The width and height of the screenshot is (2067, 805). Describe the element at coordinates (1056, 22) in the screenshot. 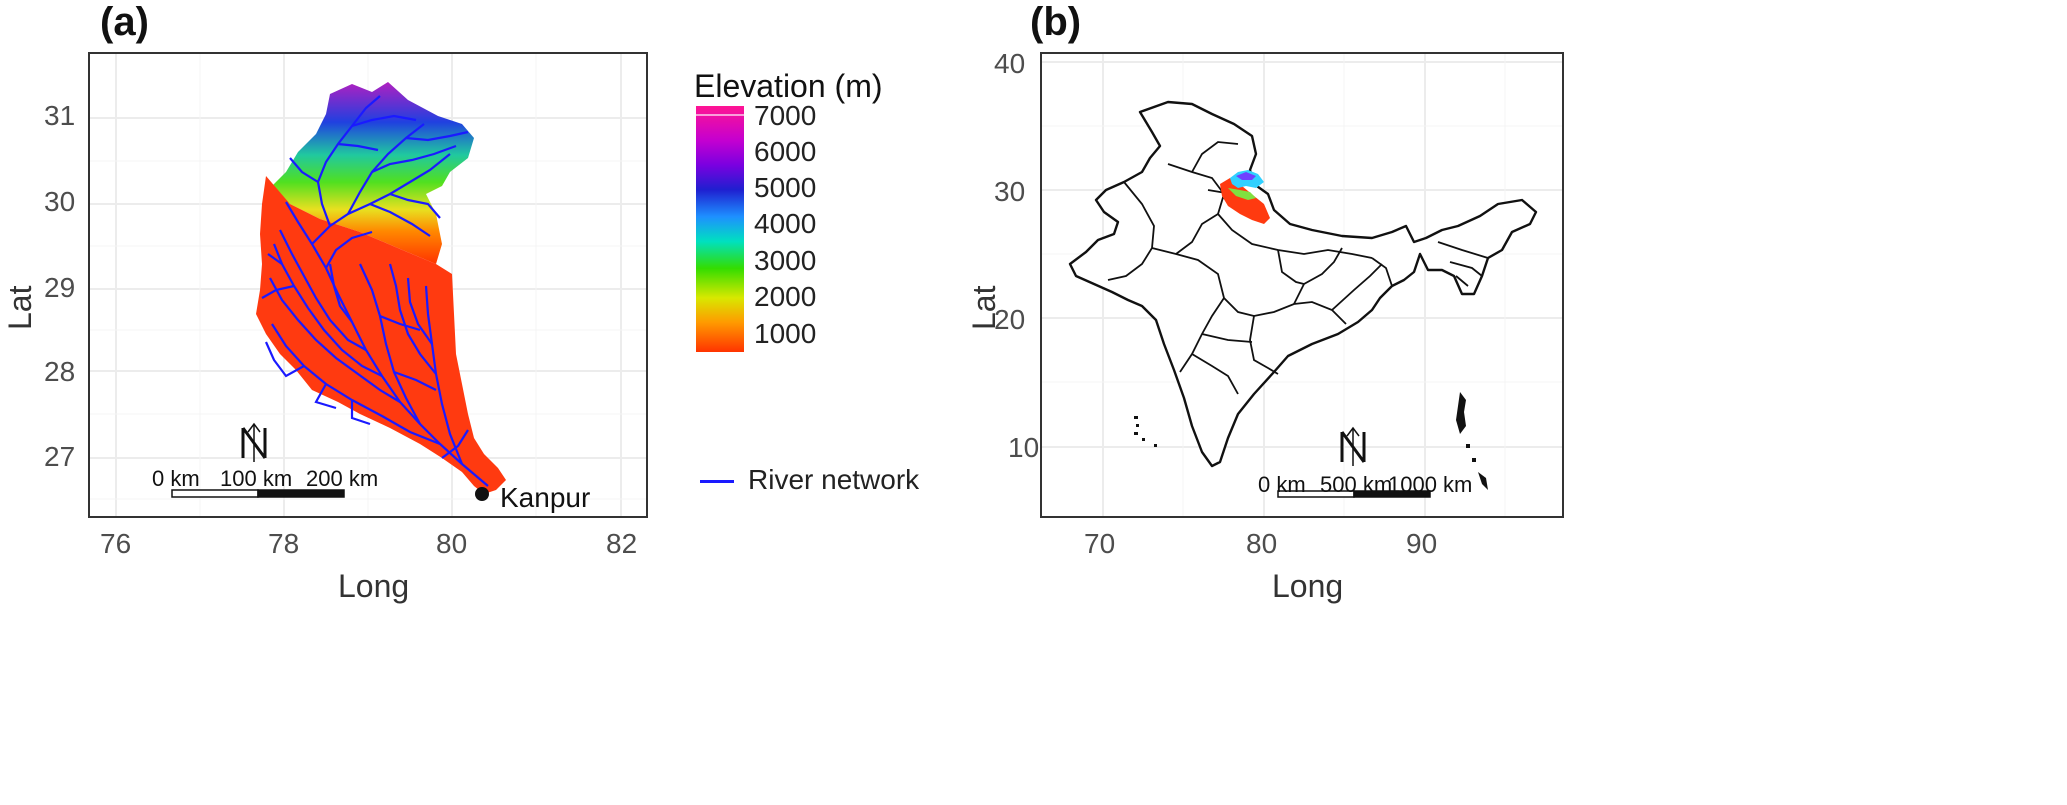

I see `panel-b-label: (b)` at that location.